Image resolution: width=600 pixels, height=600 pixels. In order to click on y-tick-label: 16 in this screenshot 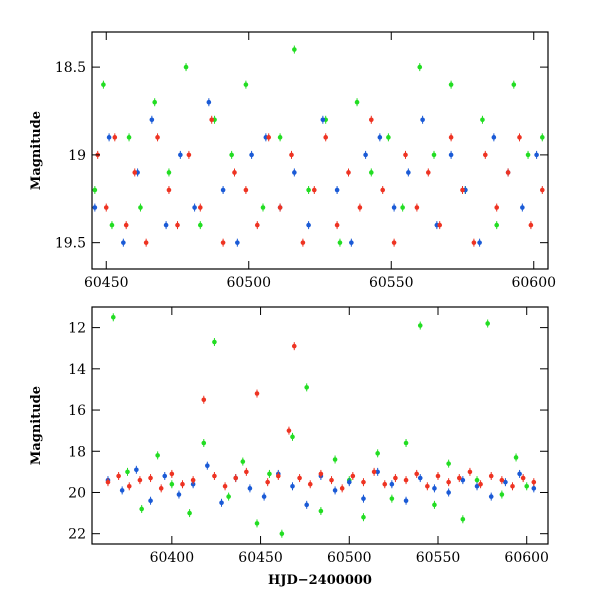, I will do `click(77, 411)`.